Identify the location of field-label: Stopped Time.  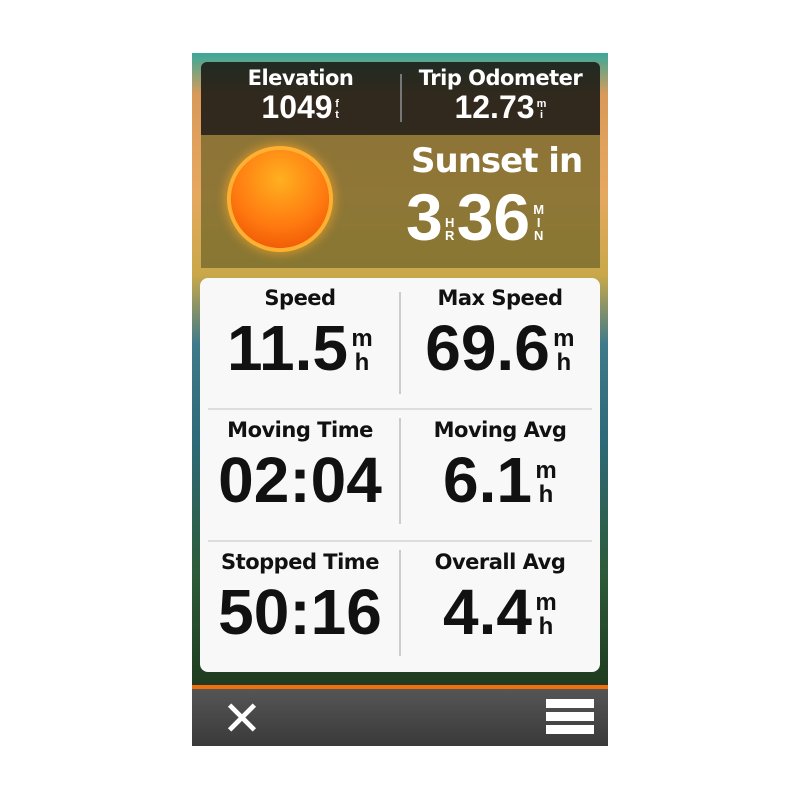
(300, 562).